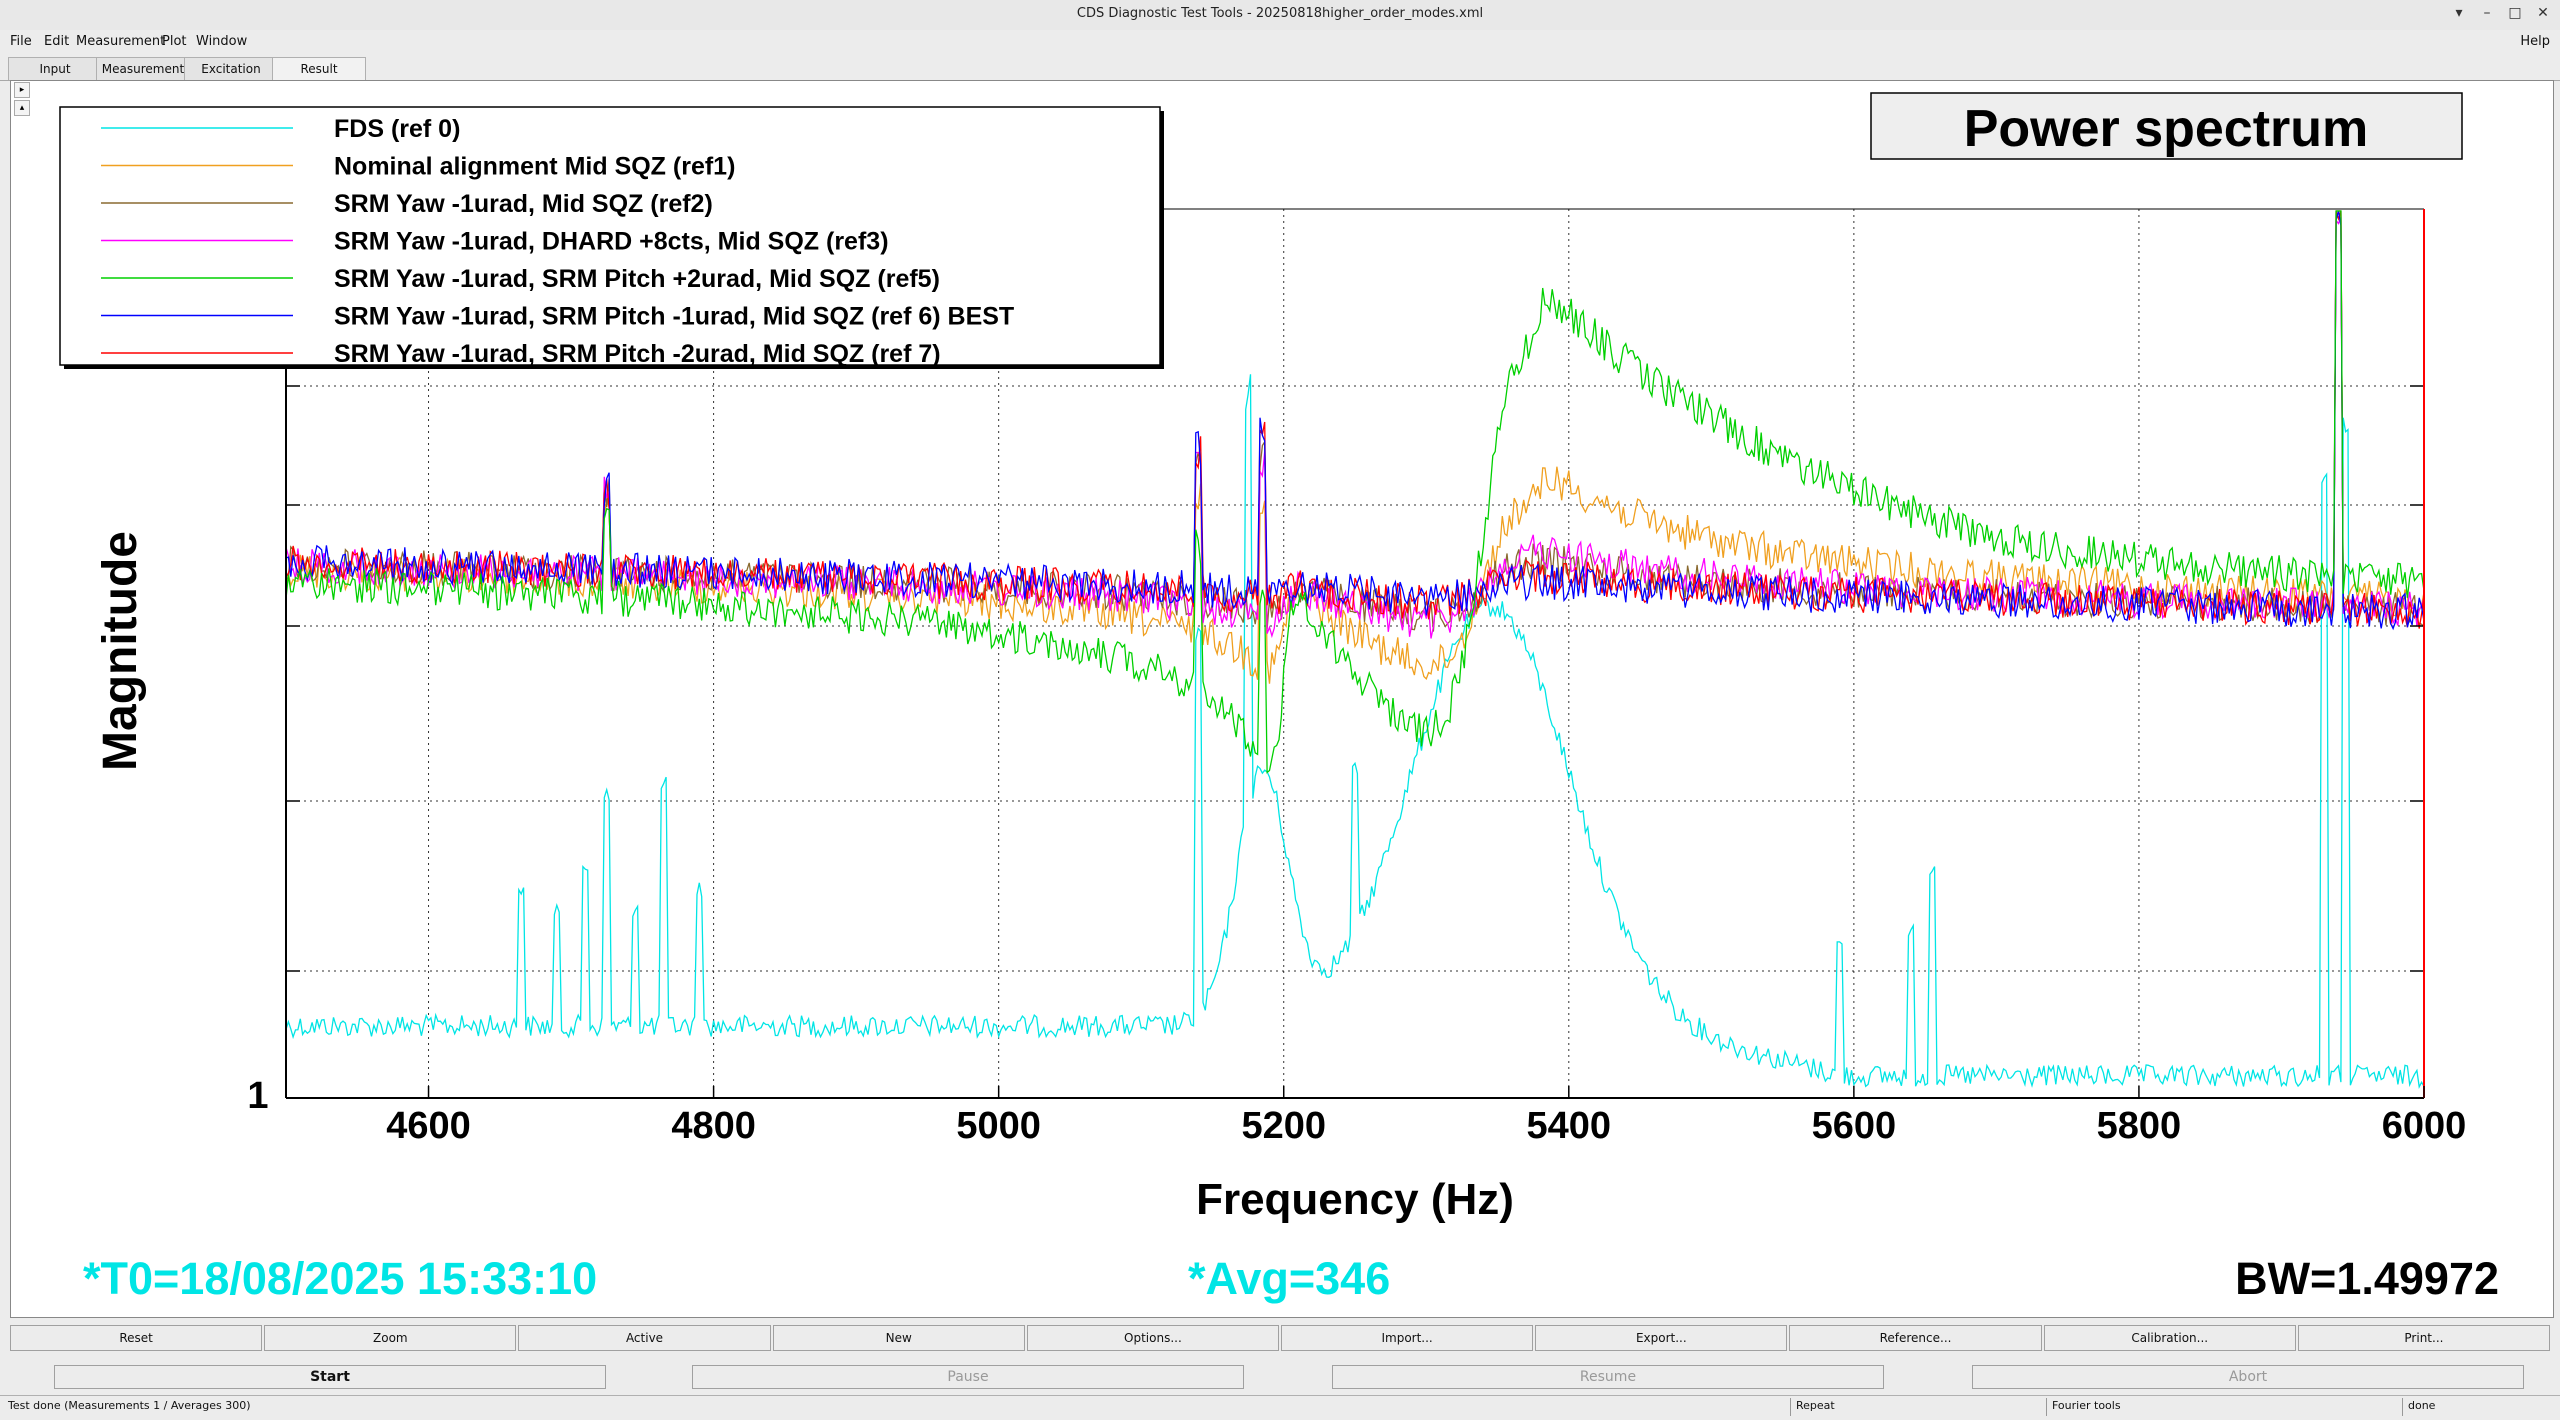 This screenshot has width=2560, height=1420. I want to click on legend-entry: FDS (ref 0), so click(397, 129).